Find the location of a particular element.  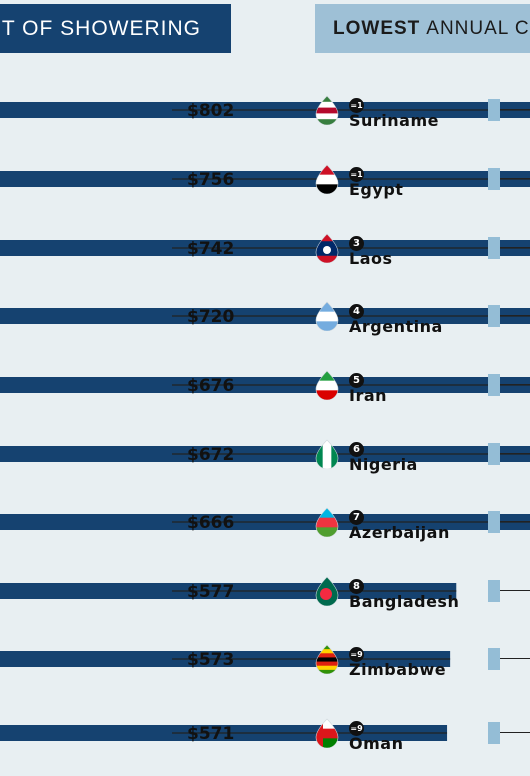

suriname-flag-icon is located at coordinates (327, 110).